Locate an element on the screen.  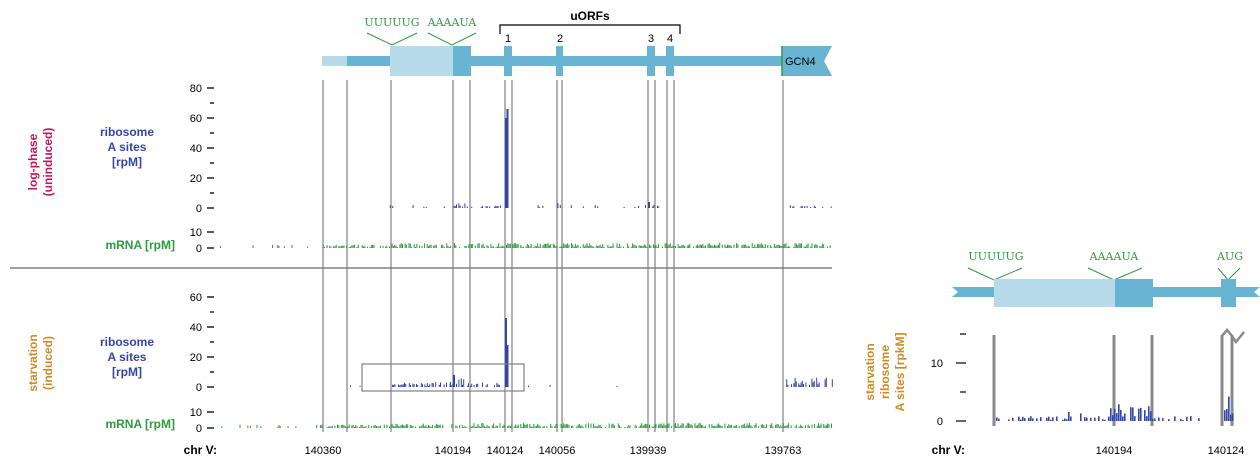
inset-ylabel-2: ribosome is located at coordinates (885, 372).